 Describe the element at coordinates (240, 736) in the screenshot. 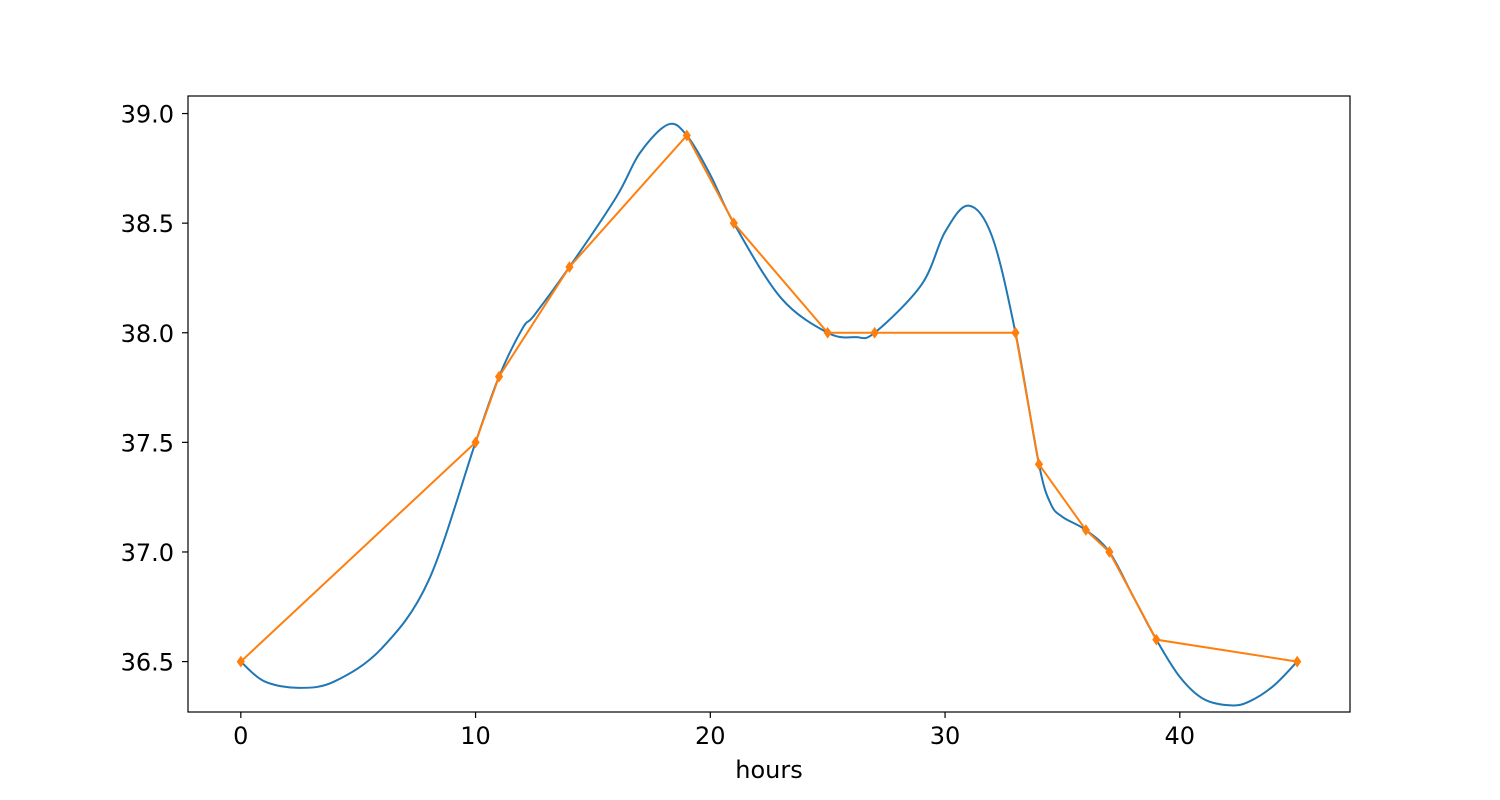

I see `x-tick-label-0: 0` at that location.